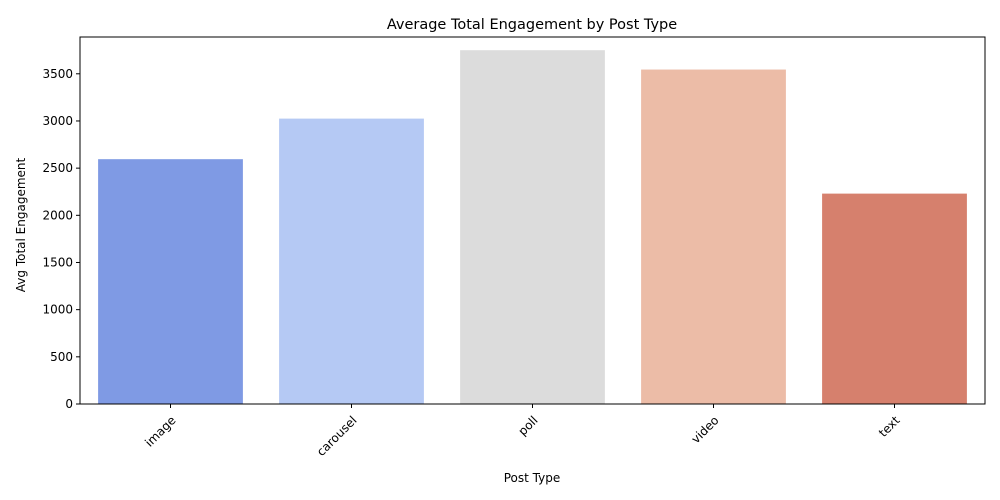 This screenshot has height=500, width=1000. I want to click on x-tick-label-image: image, so click(160, 431).